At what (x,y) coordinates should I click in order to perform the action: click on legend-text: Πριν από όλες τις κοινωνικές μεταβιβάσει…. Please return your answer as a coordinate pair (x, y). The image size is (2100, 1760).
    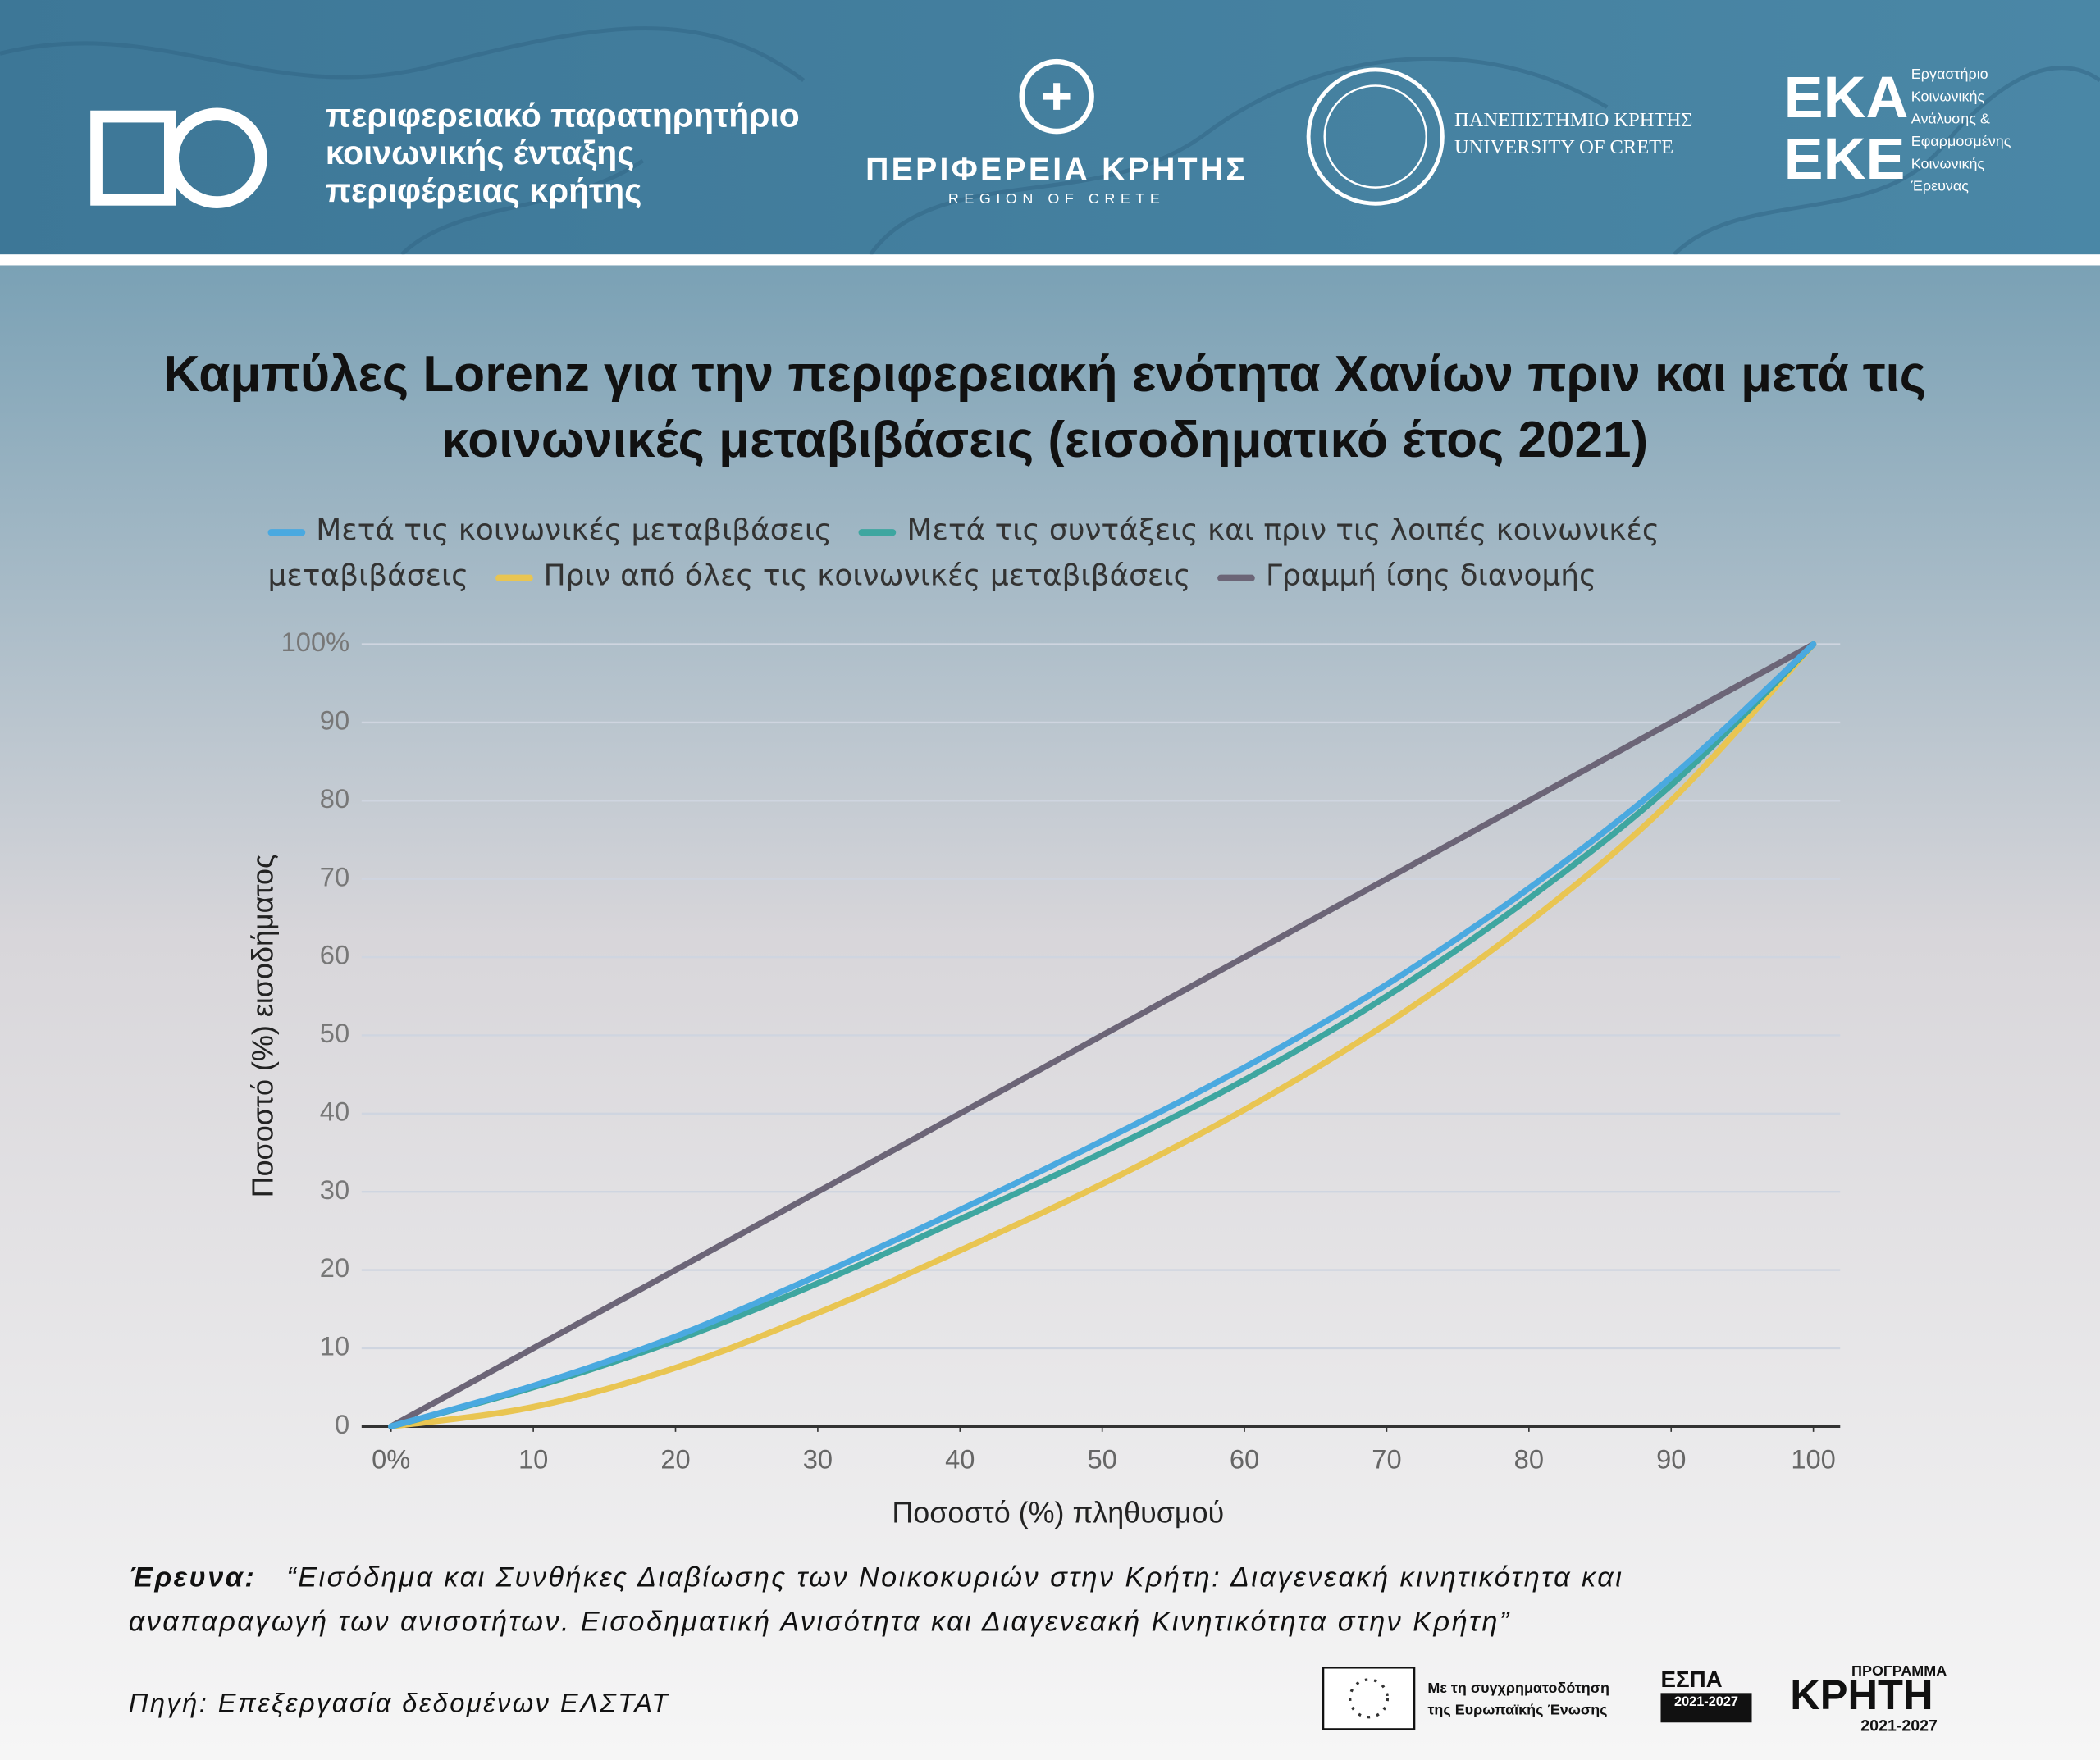
    Looking at the image, I should click on (867, 576).